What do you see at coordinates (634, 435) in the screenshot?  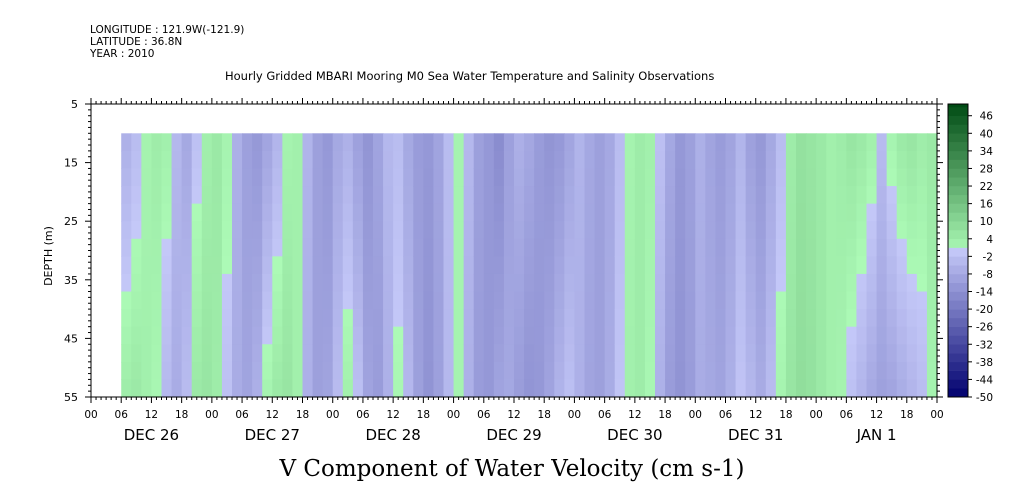 I see `x-day-label: DEC 30` at bounding box center [634, 435].